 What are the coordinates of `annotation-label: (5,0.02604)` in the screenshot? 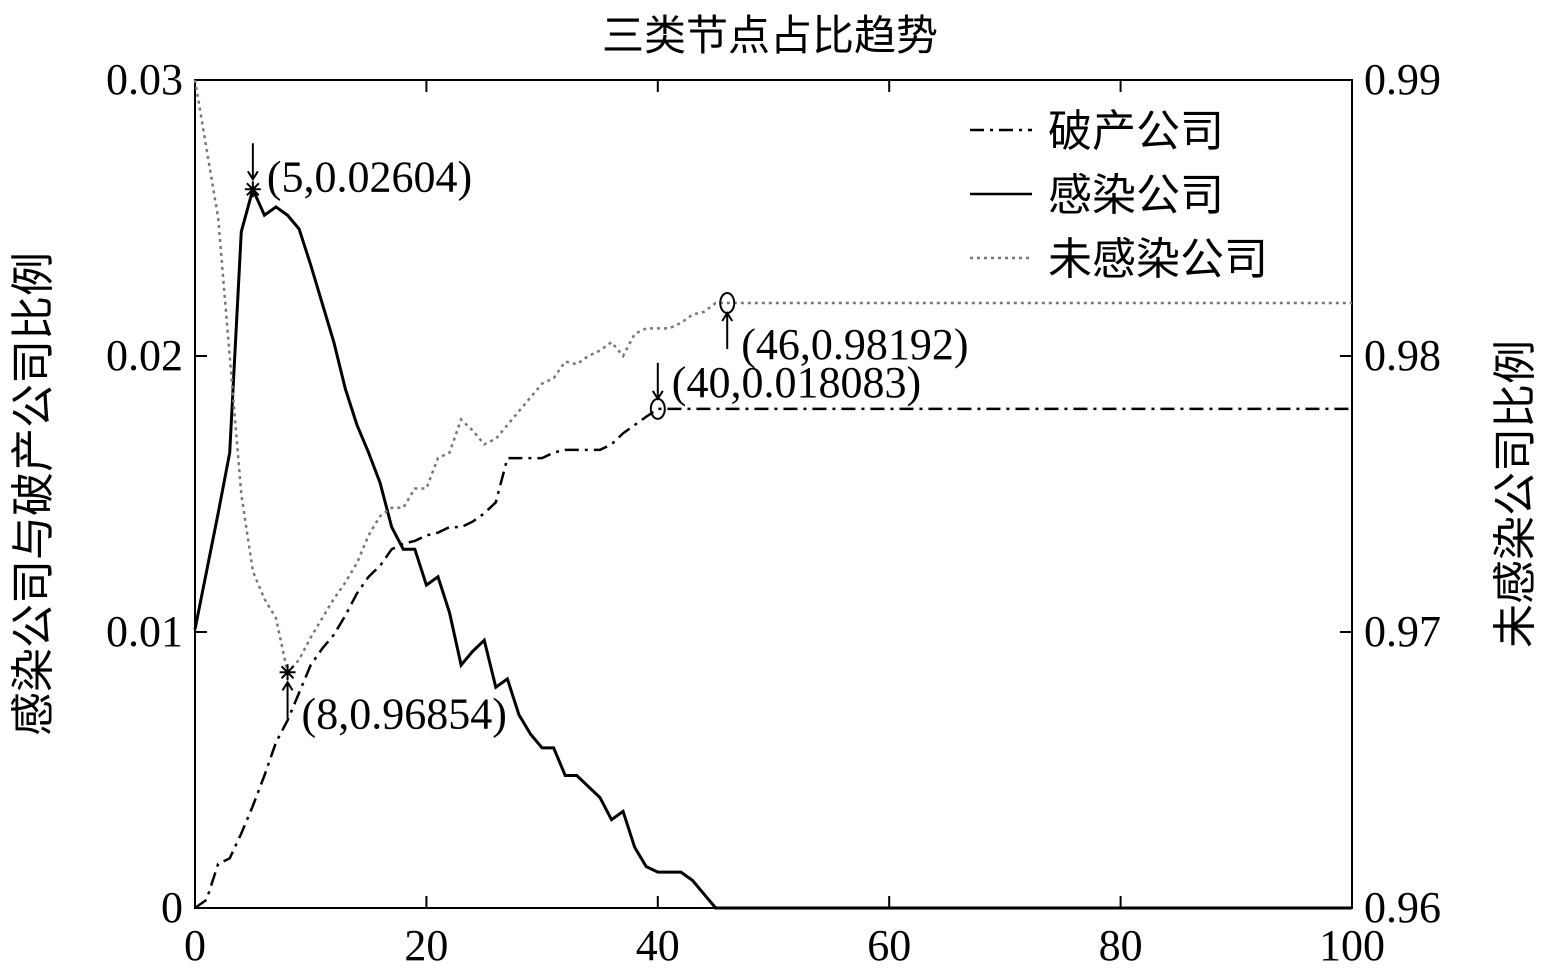 It's located at (369, 176).